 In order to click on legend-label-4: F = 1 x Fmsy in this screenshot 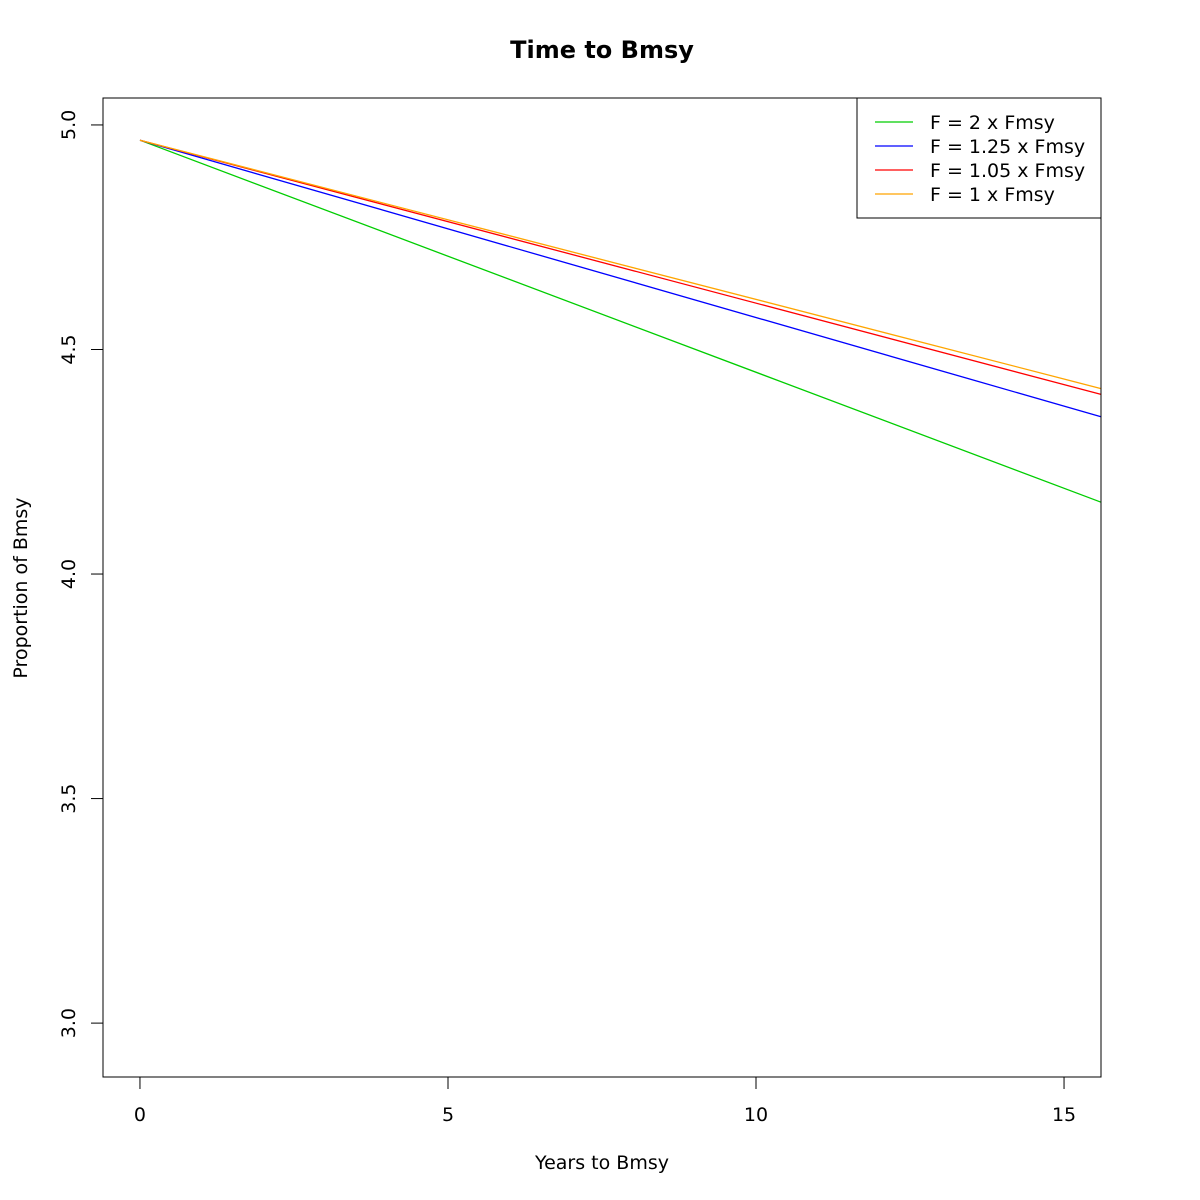, I will do `click(992, 195)`.